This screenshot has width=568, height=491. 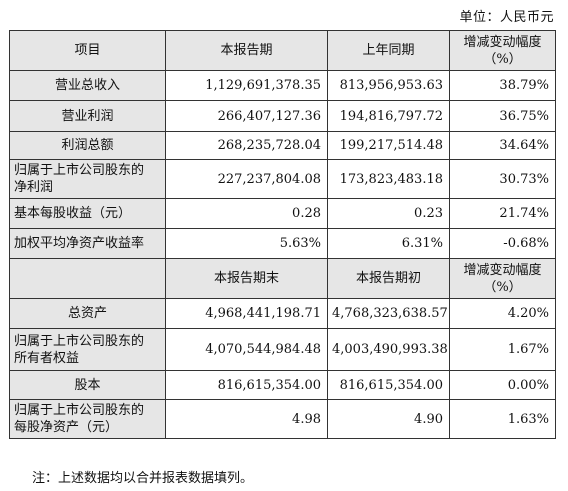 What do you see at coordinates (246, 213) in the screenshot?
I see `row-current: 0.28` at bounding box center [246, 213].